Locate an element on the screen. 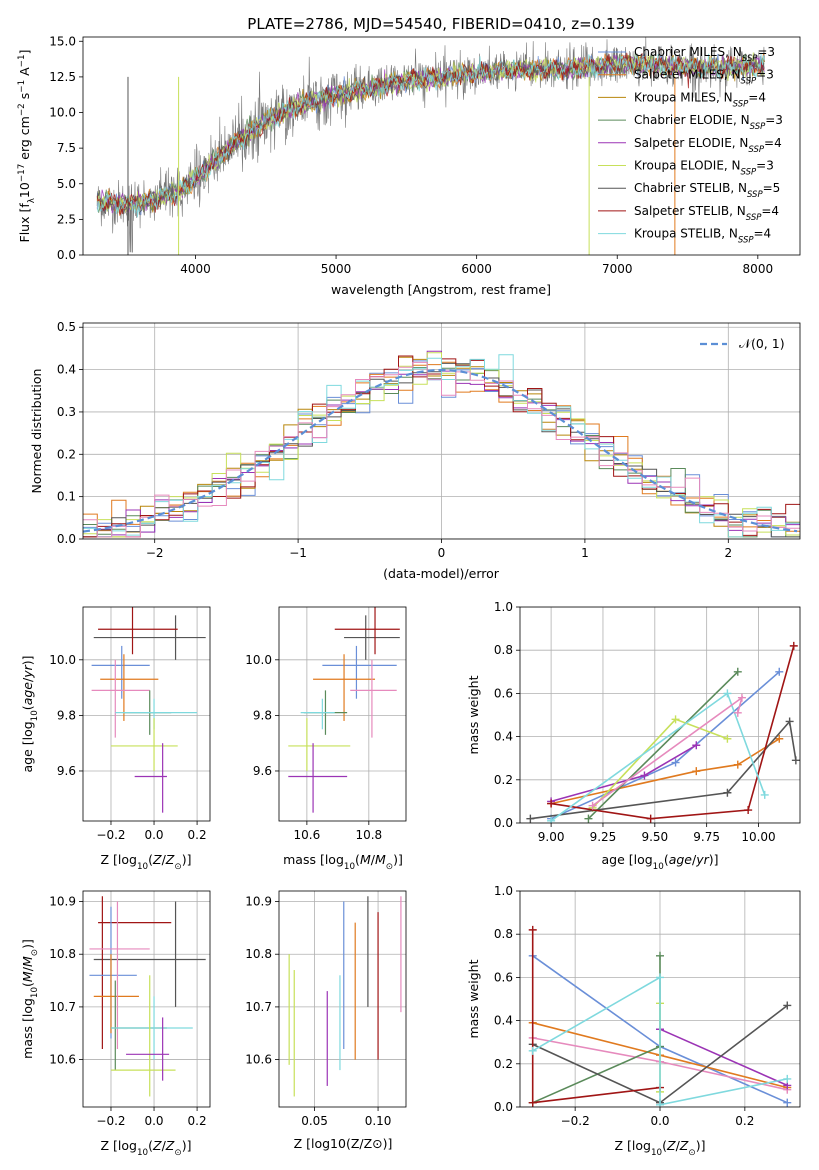 The width and height of the screenshot is (819, 1170). x-axis-label-part-5: yr is located at coordinates (702, 859).